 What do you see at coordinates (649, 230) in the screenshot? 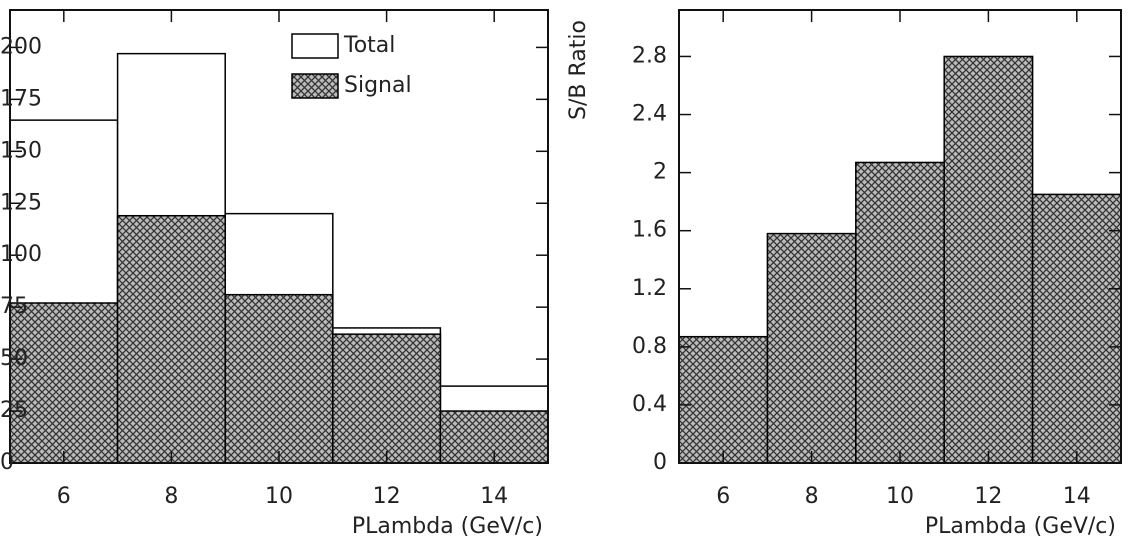
I see `y-tick-label: 1.6` at bounding box center [649, 230].